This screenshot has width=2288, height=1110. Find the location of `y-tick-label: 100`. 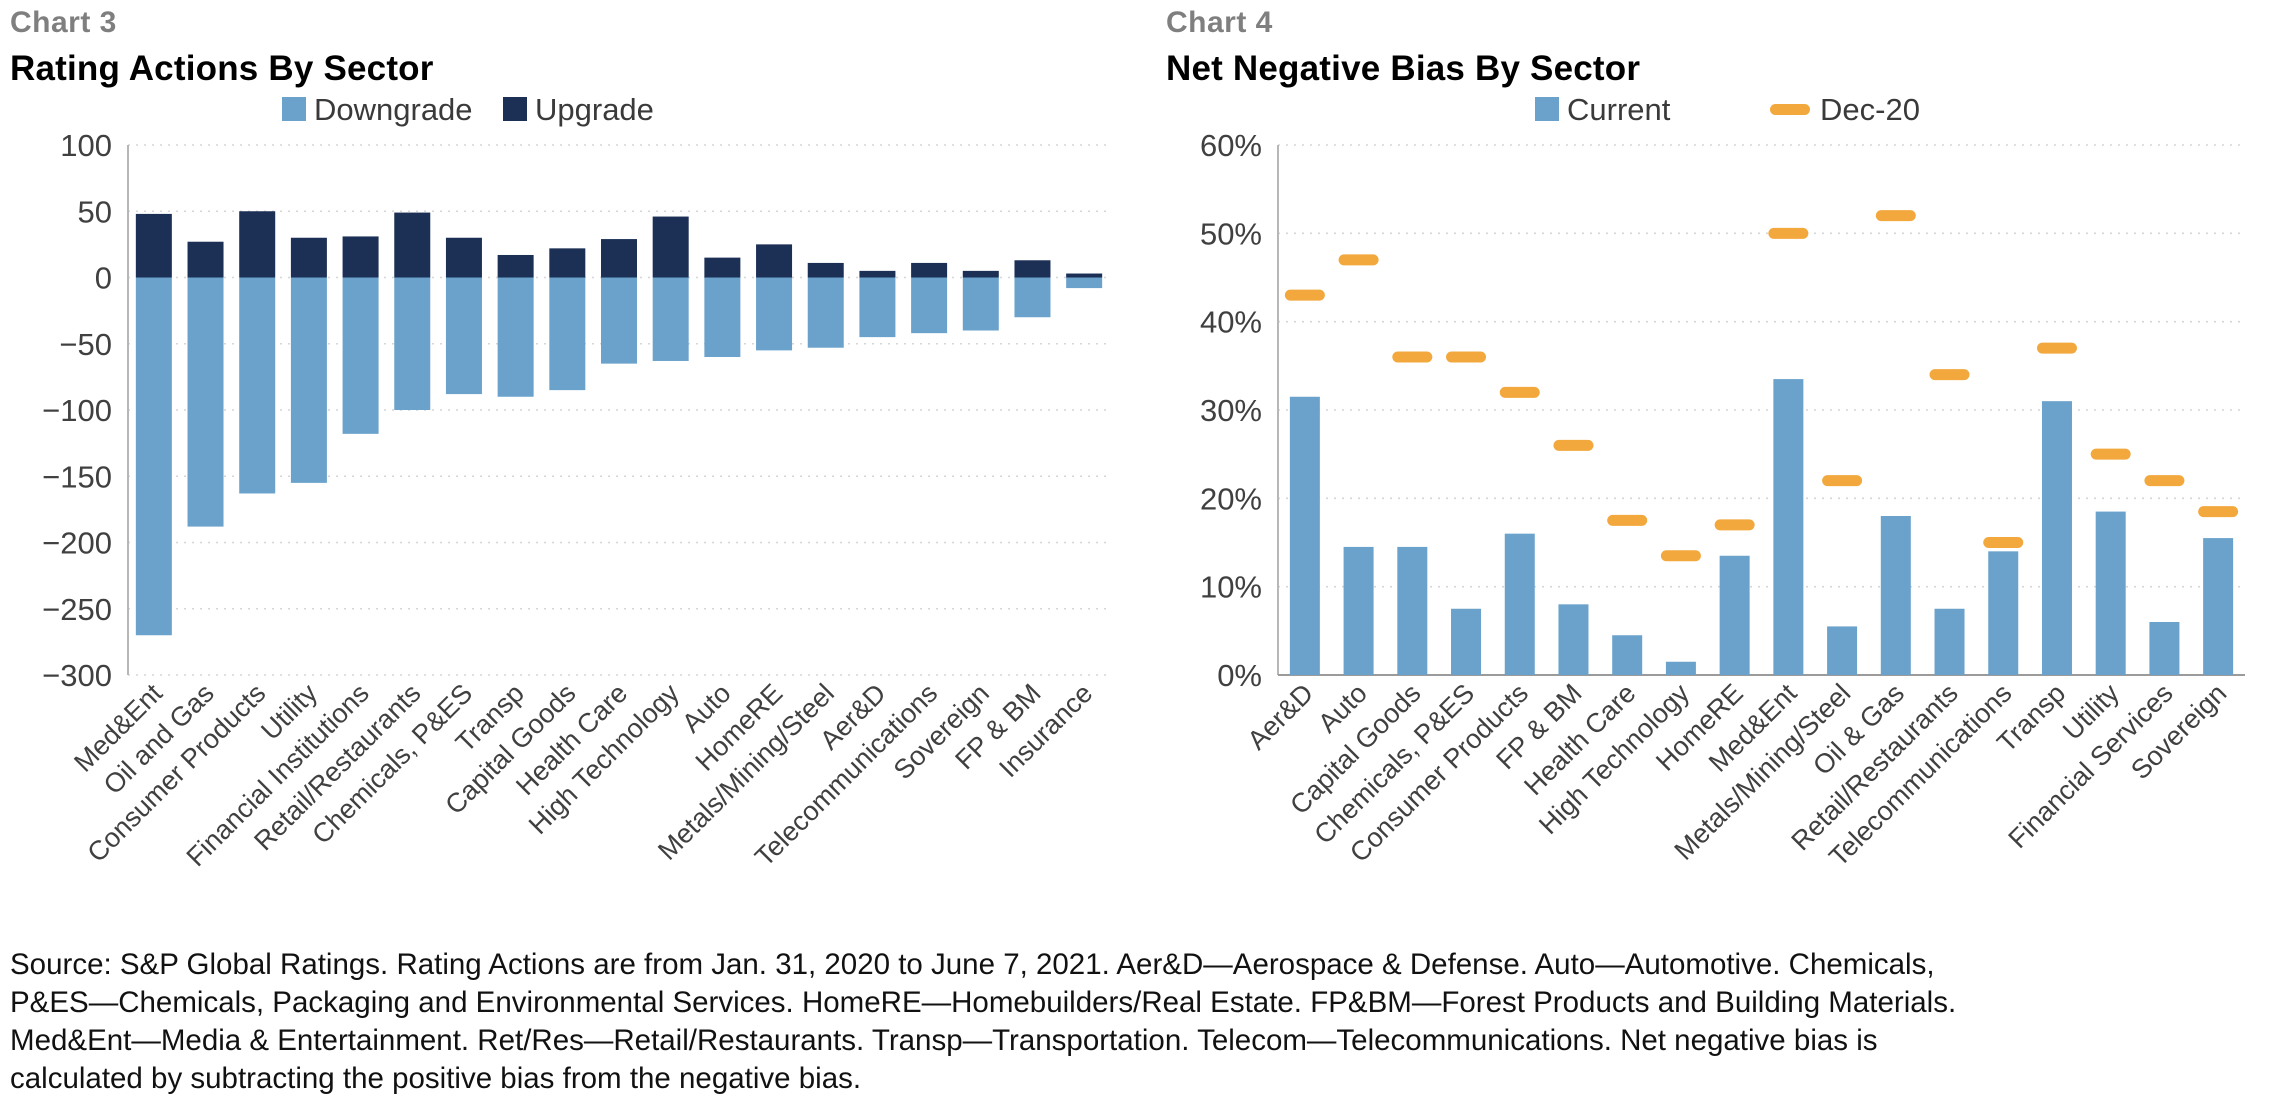

y-tick-label: 100 is located at coordinates (86, 145).